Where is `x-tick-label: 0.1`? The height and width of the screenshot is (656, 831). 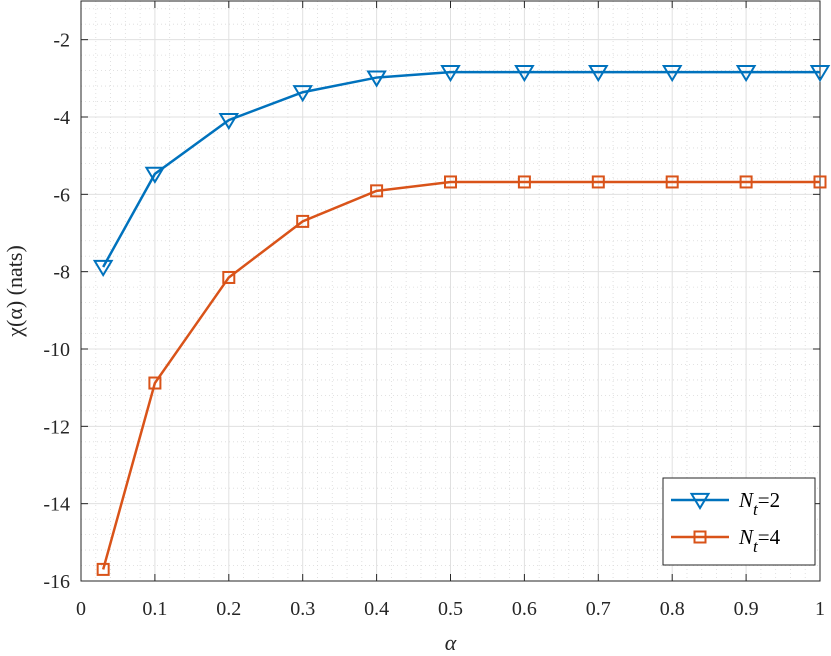 x-tick-label: 0.1 is located at coordinates (154, 609).